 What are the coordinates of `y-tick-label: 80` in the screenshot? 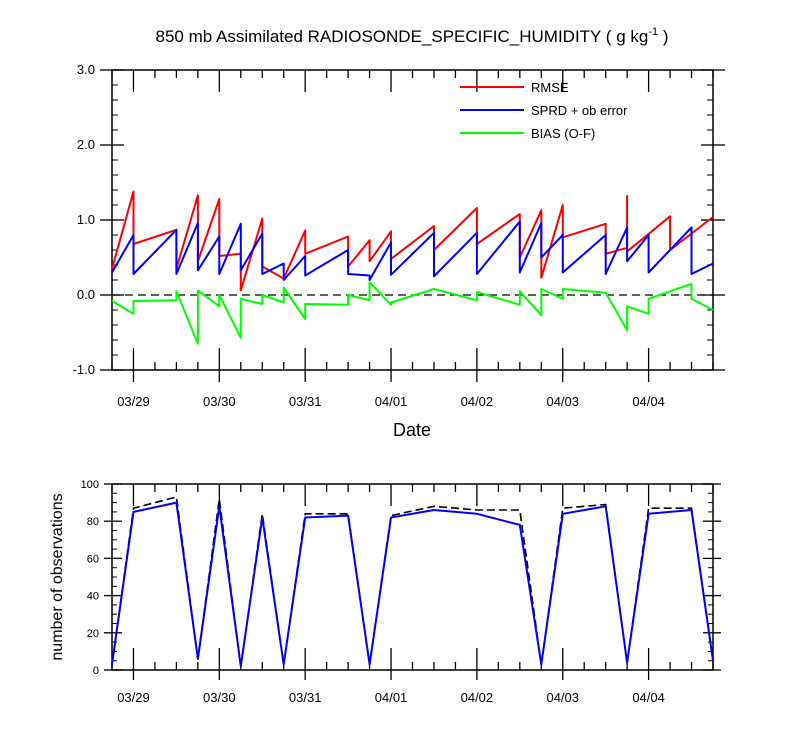 It's located at (93, 522).